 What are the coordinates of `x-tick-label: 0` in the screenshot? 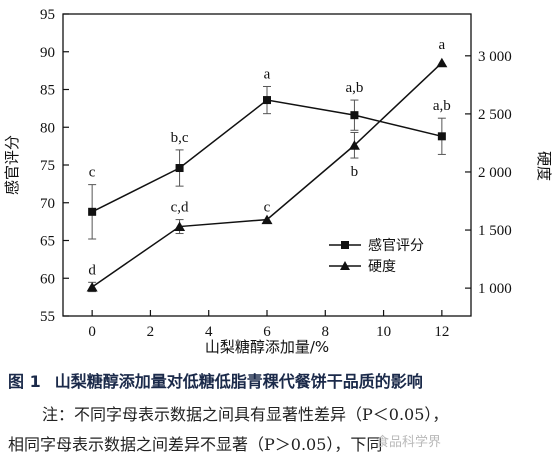 It's located at (92, 332).